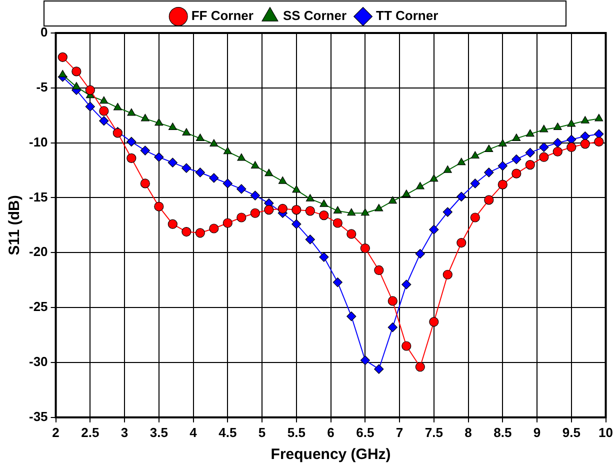  Describe the element at coordinates (330, 432) in the screenshot. I see `x-tick-label: 6` at that location.